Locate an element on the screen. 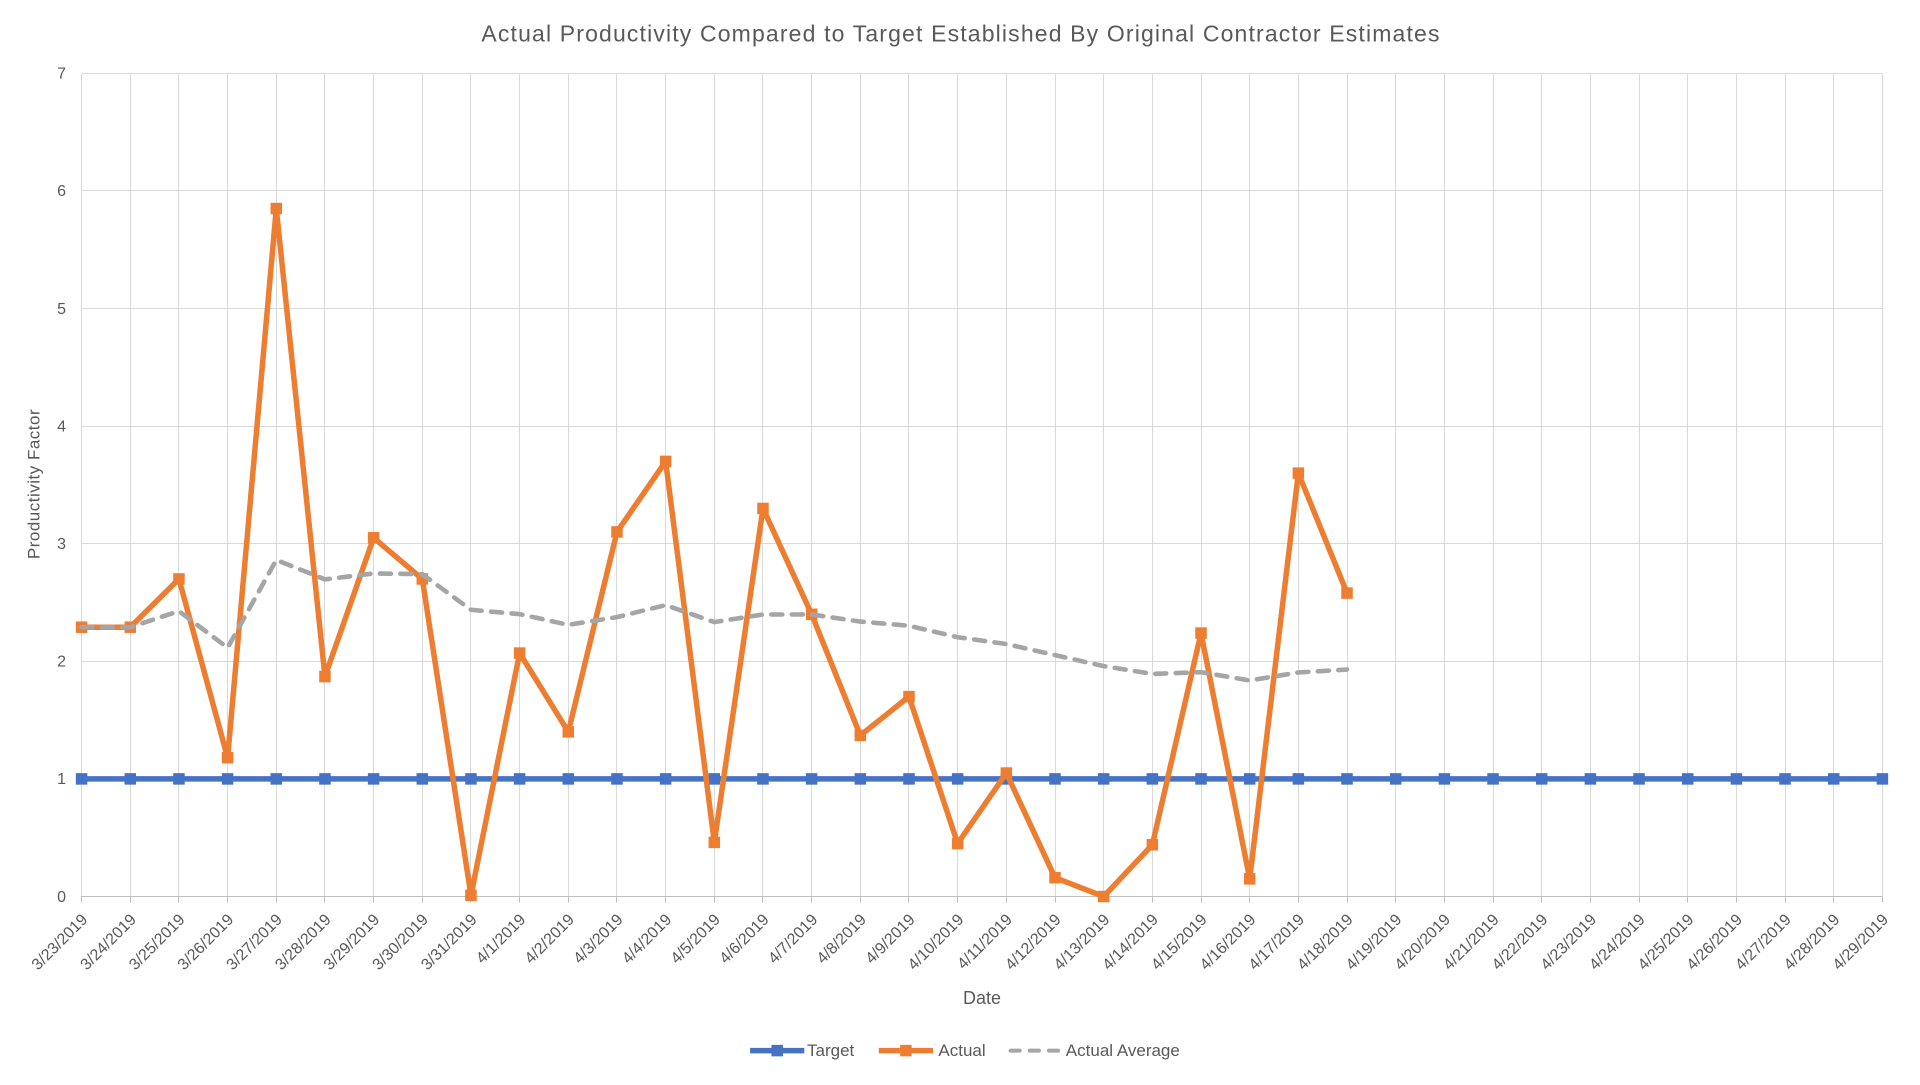 This screenshot has height=1085, width=1920. svg-text: 2 is located at coordinates (61, 662).